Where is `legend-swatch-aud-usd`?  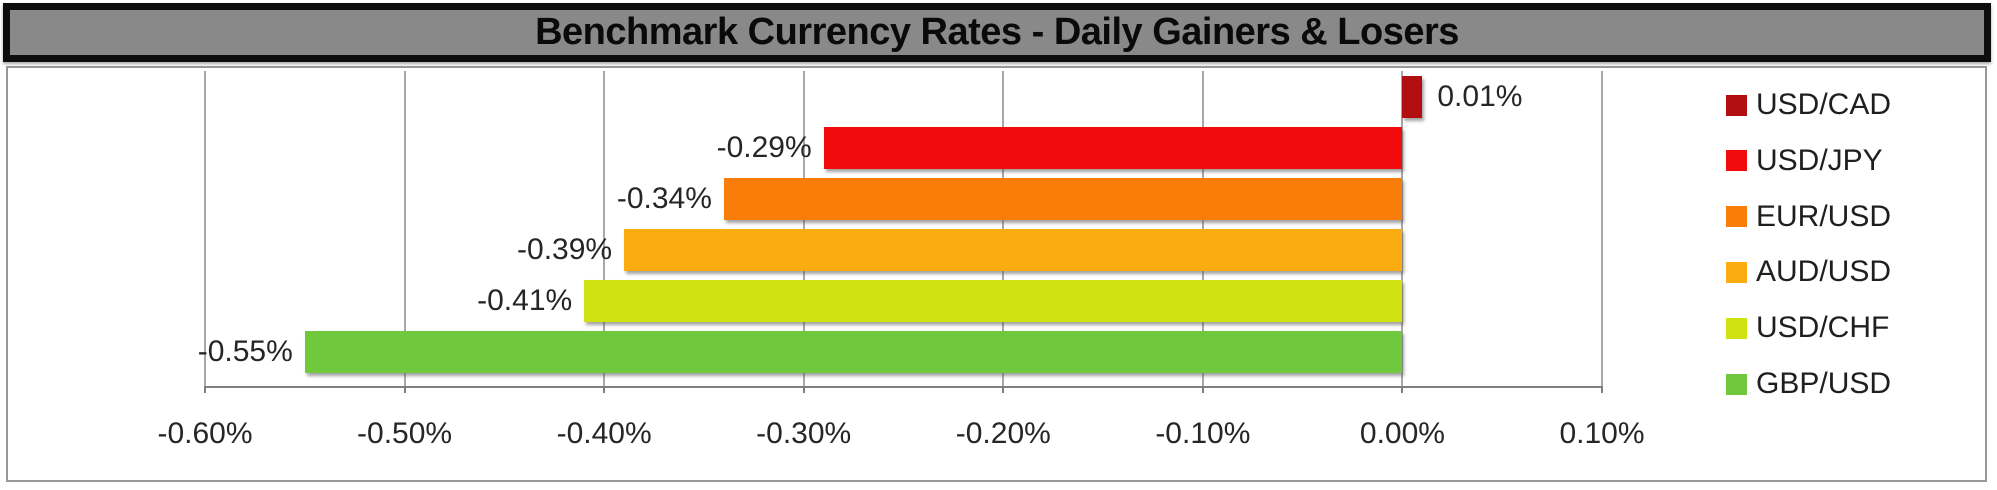
legend-swatch-aud-usd is located at coordinates (1736, 272).